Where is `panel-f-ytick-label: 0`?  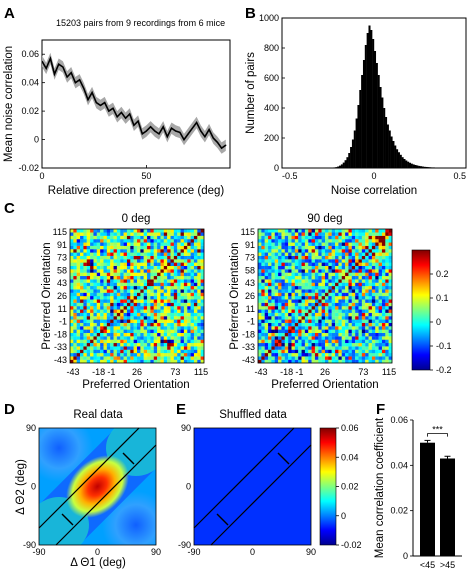
panel-f-ytick-label: 0 is located at coordinates (405, 556).